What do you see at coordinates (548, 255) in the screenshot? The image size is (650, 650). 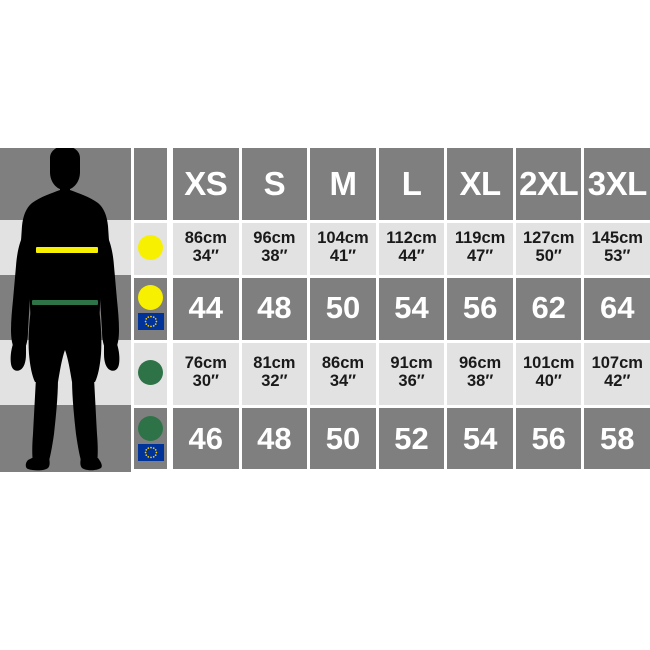 I see `measurement-in: 50″` at bounding box center [548, 255].